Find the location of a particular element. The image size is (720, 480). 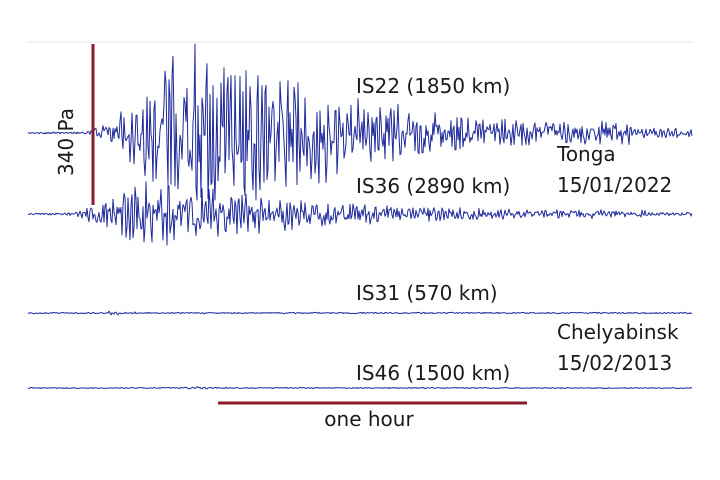

event-date-tonga: 15/01/2022 is located at coordinates (614, 185).